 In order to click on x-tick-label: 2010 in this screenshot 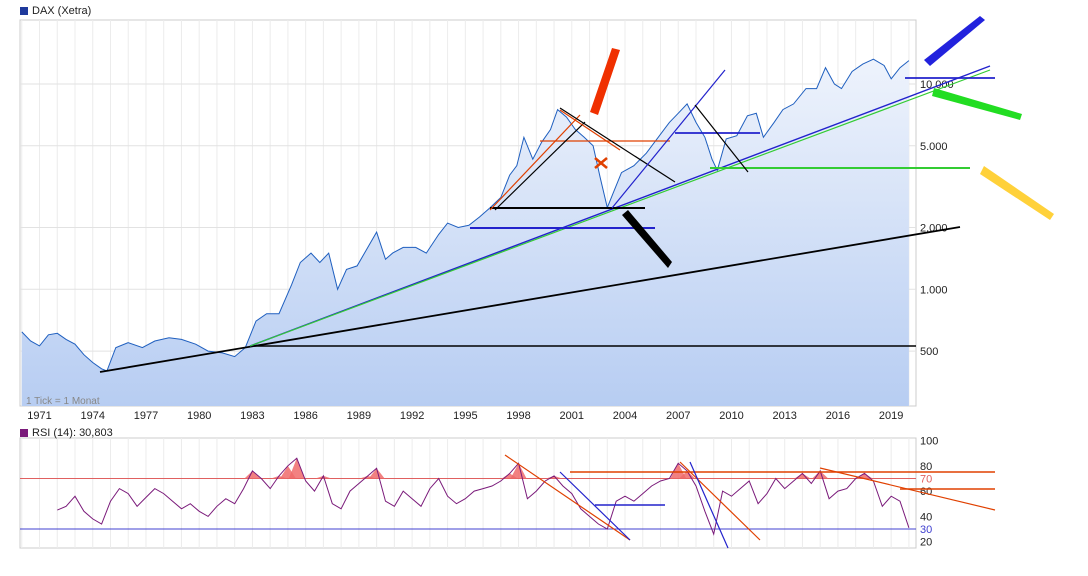, I will do `click(731, 416)`.